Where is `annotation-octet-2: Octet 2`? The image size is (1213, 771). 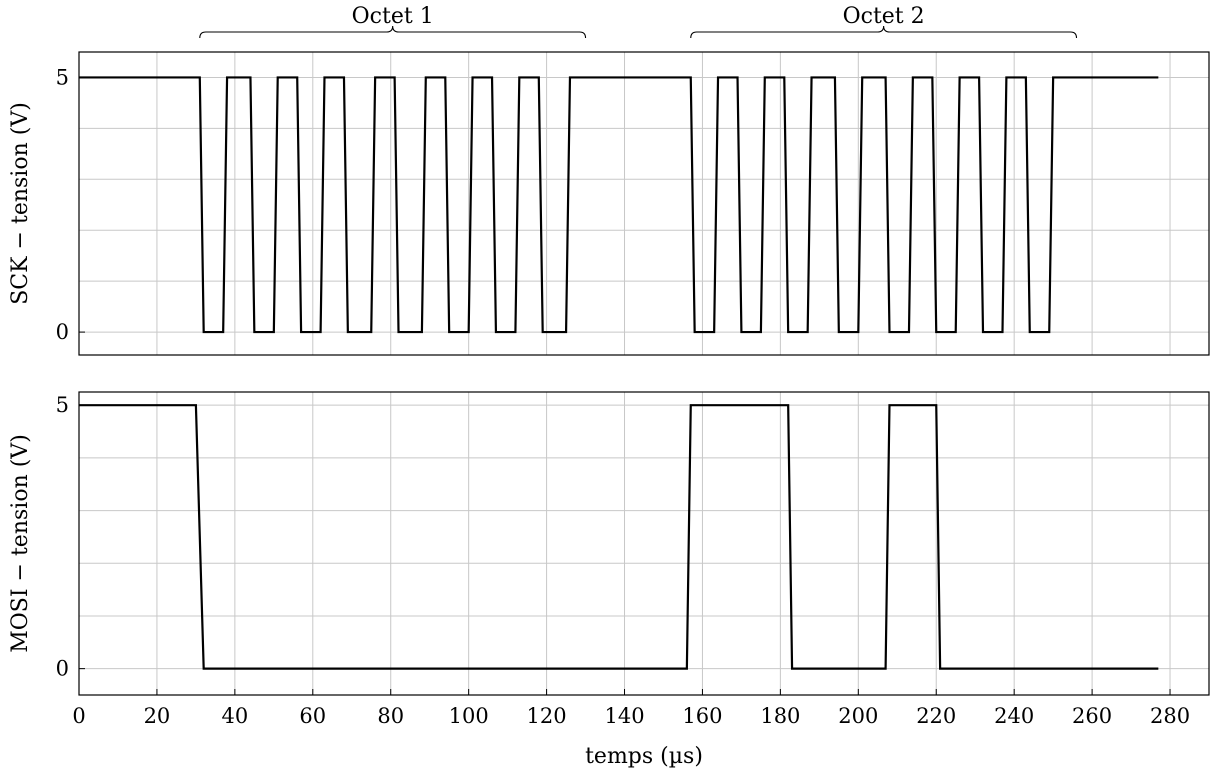 annotation-octet-2: Octet 2 is located at coordinates (884, 16).